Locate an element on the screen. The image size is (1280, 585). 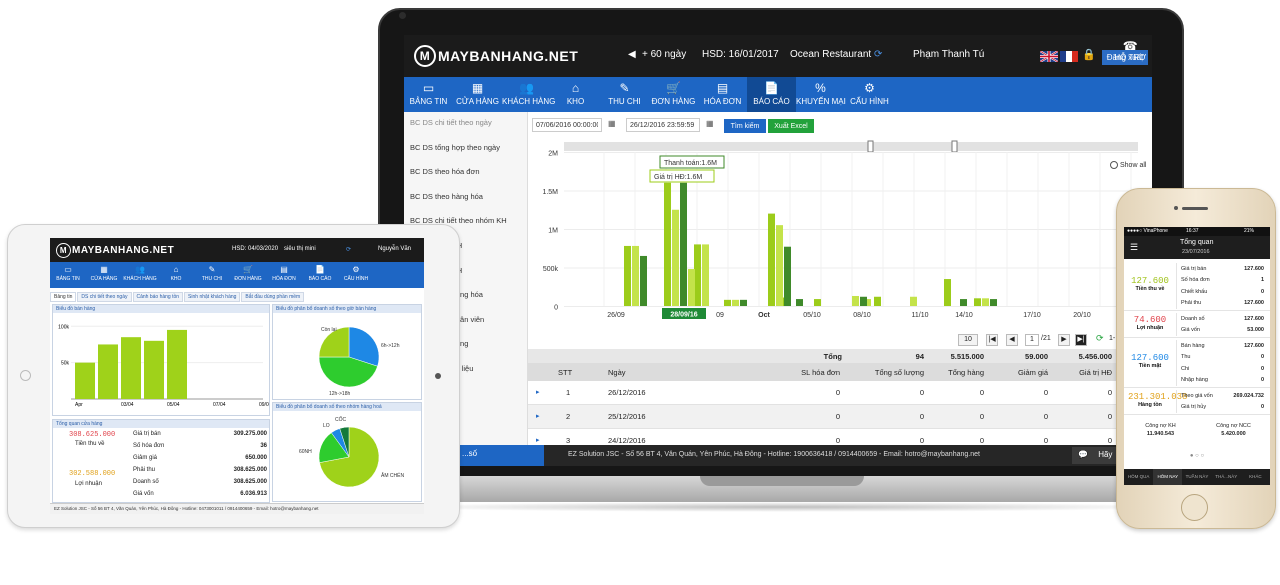
flag-uk-icon is located at coordinates (1049, 56).